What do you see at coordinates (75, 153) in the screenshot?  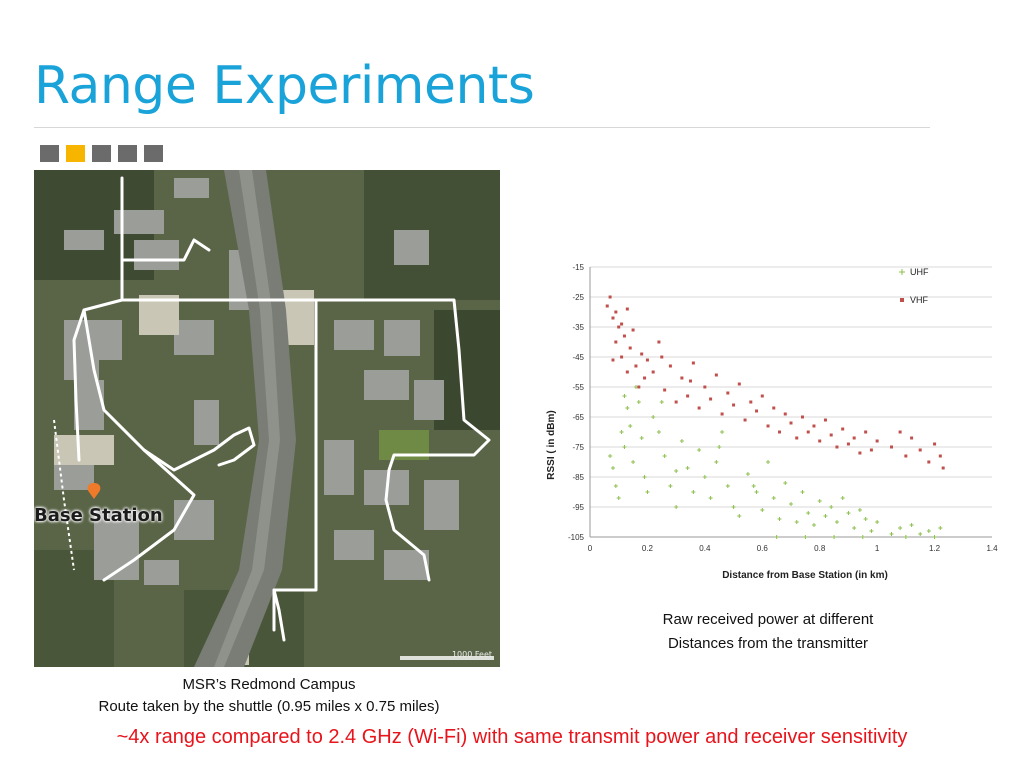 I see `progress-square-active` at bounding box center [75, 153].